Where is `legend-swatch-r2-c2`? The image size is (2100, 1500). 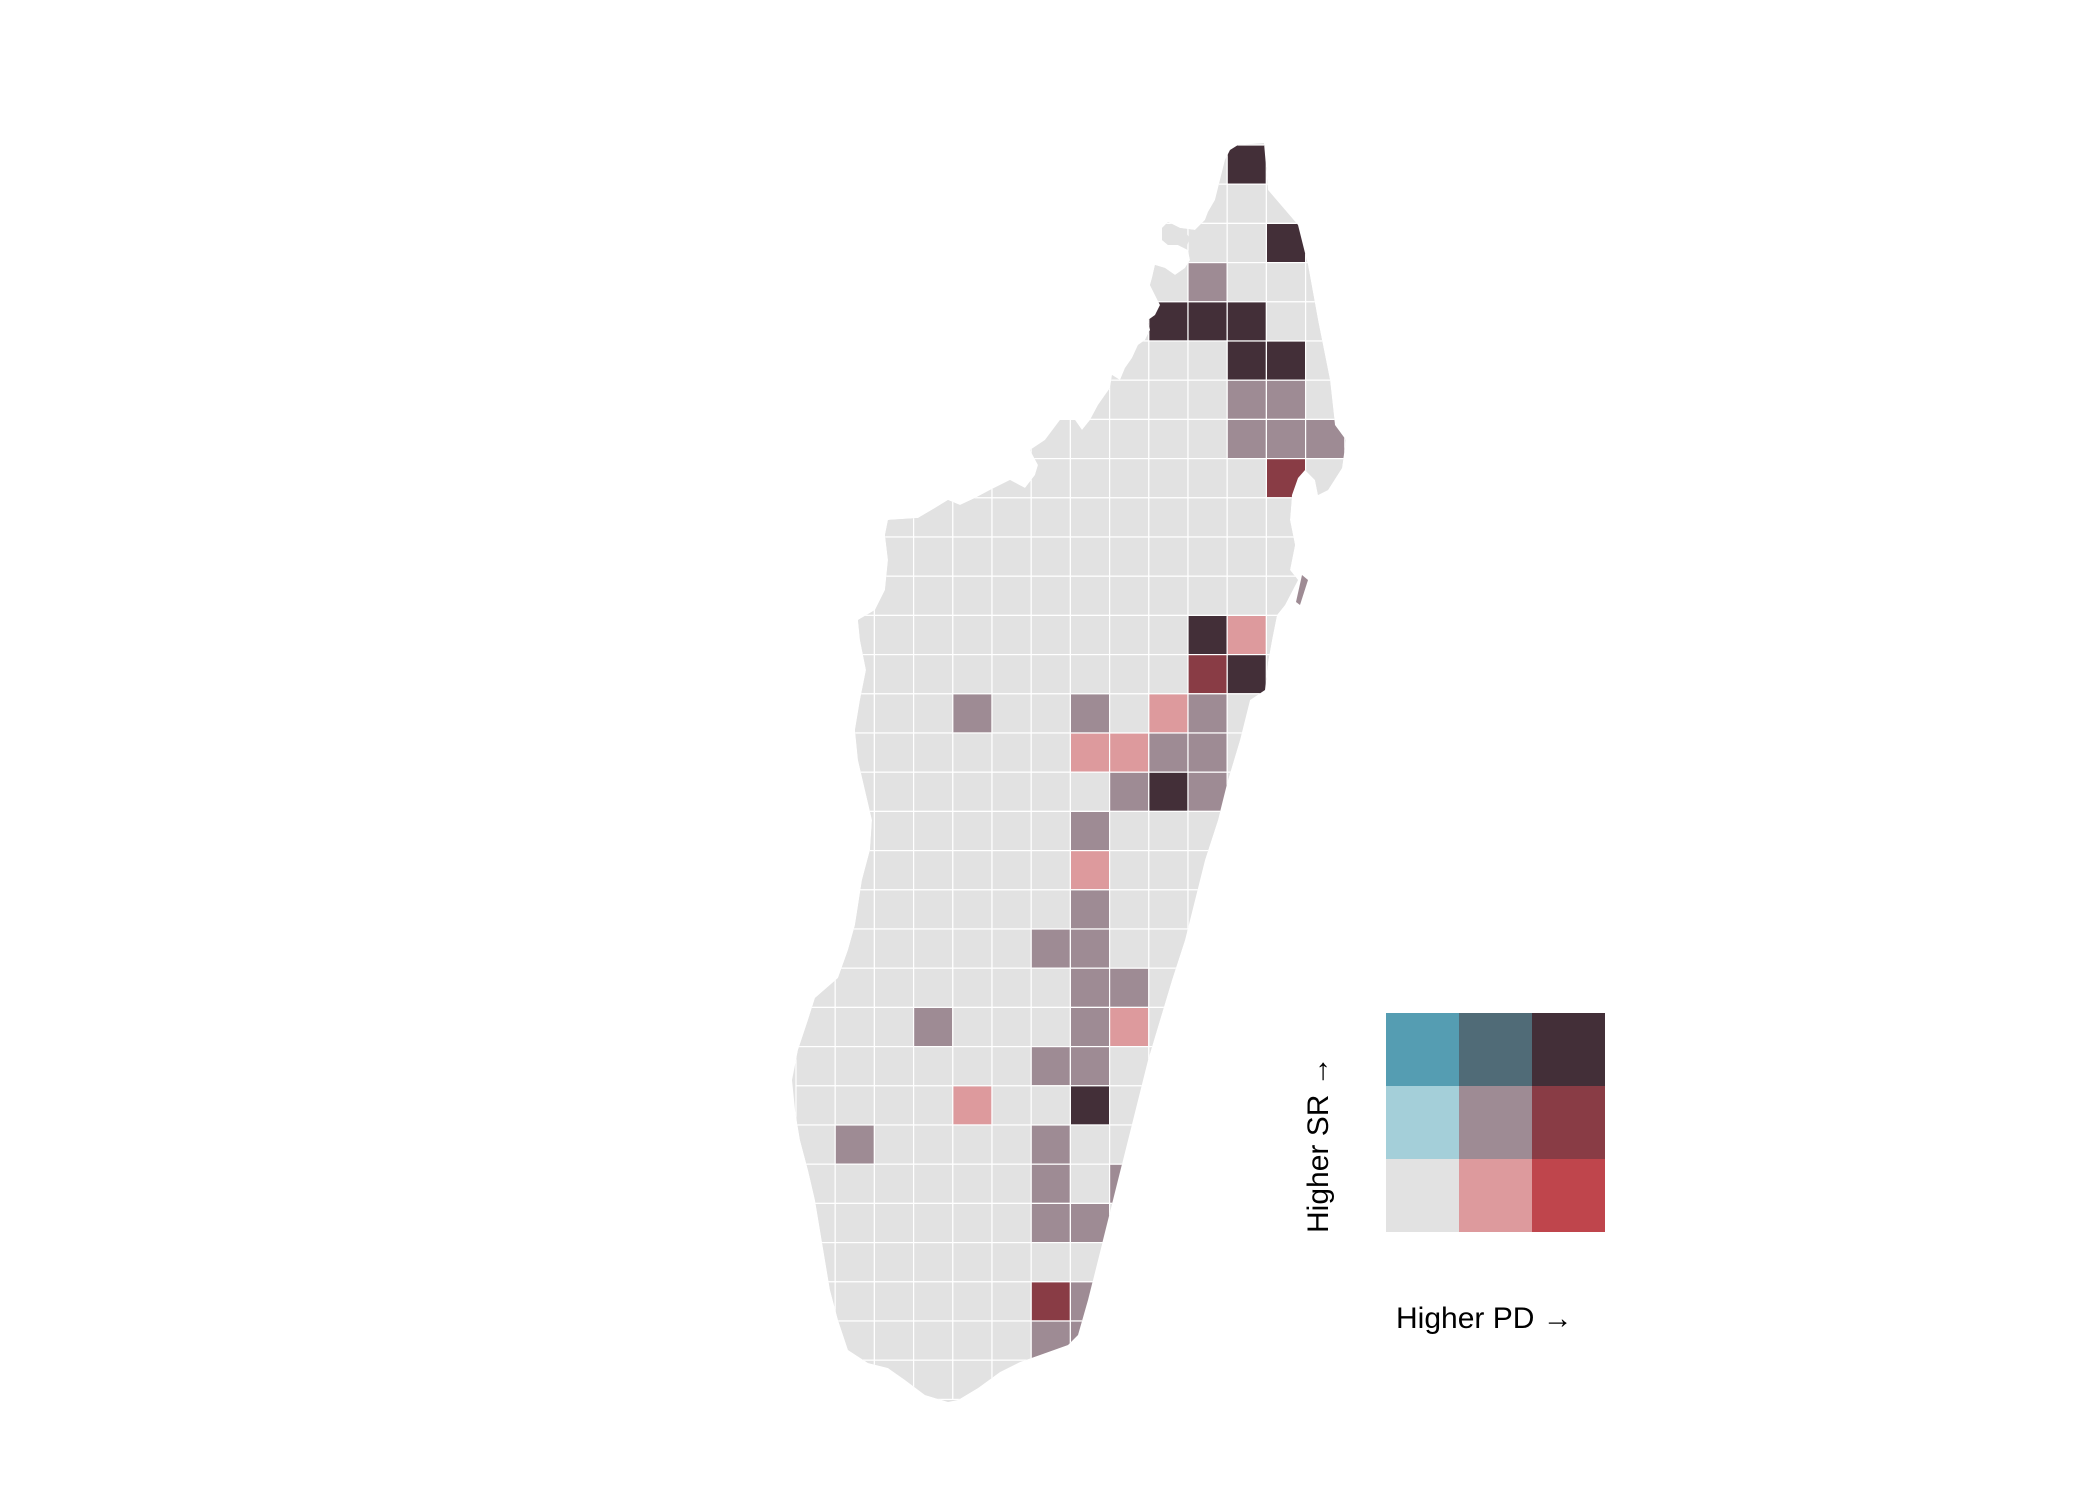
legend-swatch-r2-c2 is located at coordinates (1568, 1049).